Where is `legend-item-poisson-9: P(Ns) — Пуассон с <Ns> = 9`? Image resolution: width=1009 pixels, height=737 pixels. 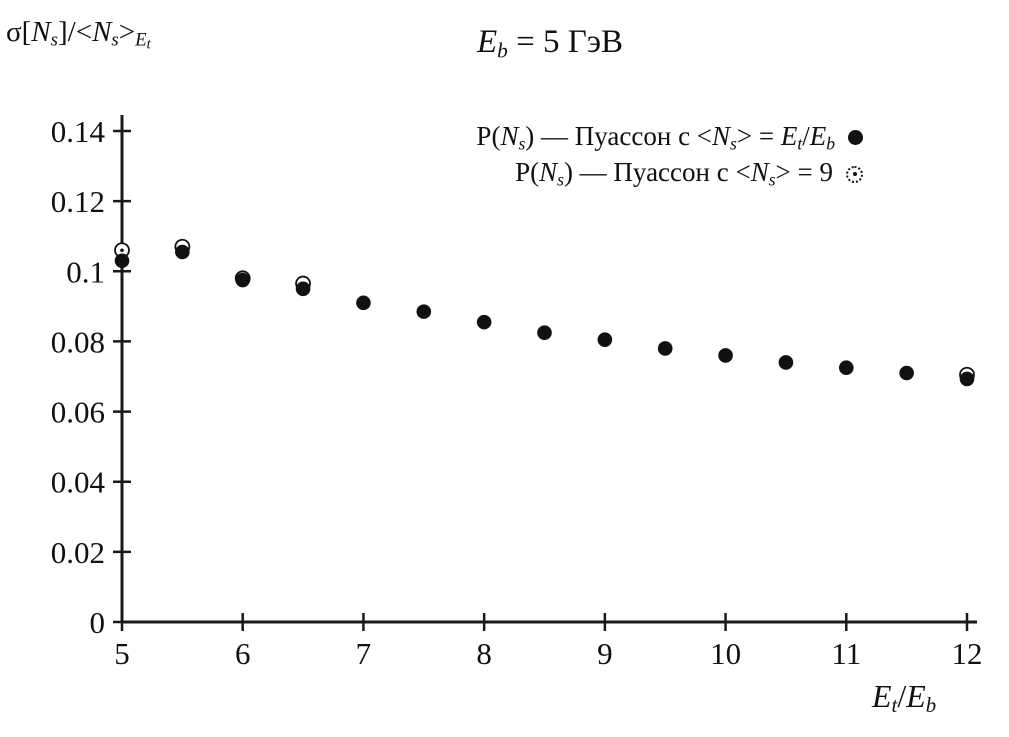
legend-item-poisson-9: P(Ns) — Пуассон с <Ns> = 9 is located at coordinates (689, 173).